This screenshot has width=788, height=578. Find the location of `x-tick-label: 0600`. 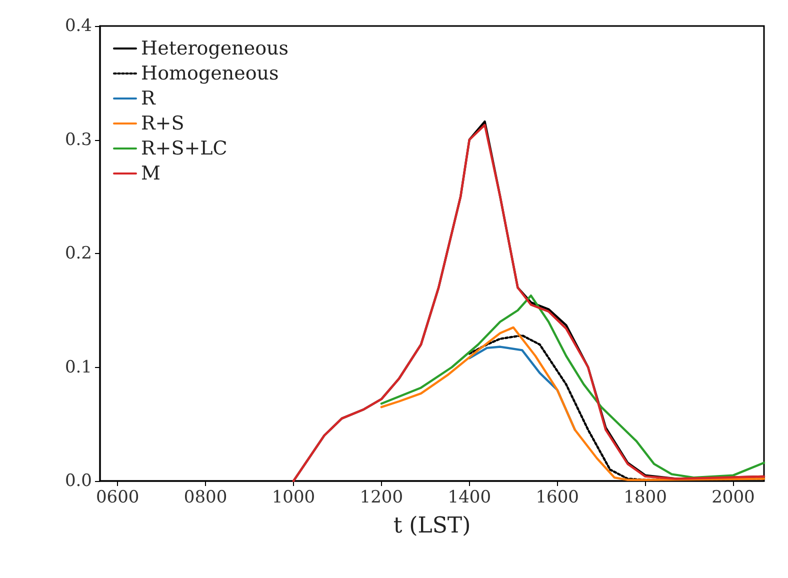

x-tick-label: 0600 is located at coordinates (118, 498).